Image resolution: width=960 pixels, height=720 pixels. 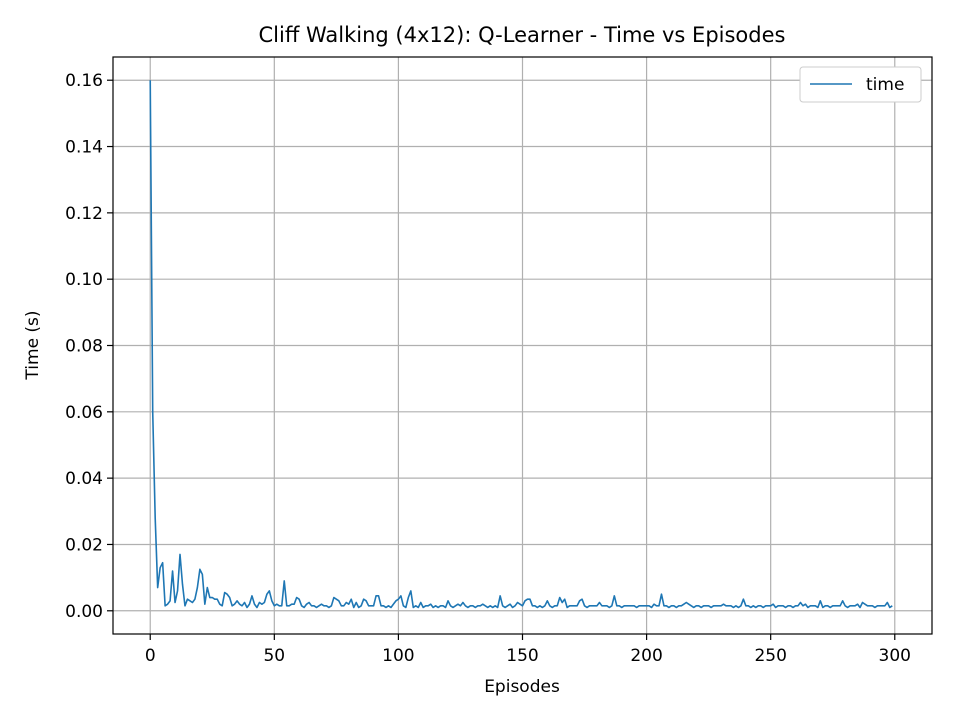 What do you see at coordinates (646, 656) in the screenshot?
I see `x-tick-label: 200` at bounding box center [646, 656].